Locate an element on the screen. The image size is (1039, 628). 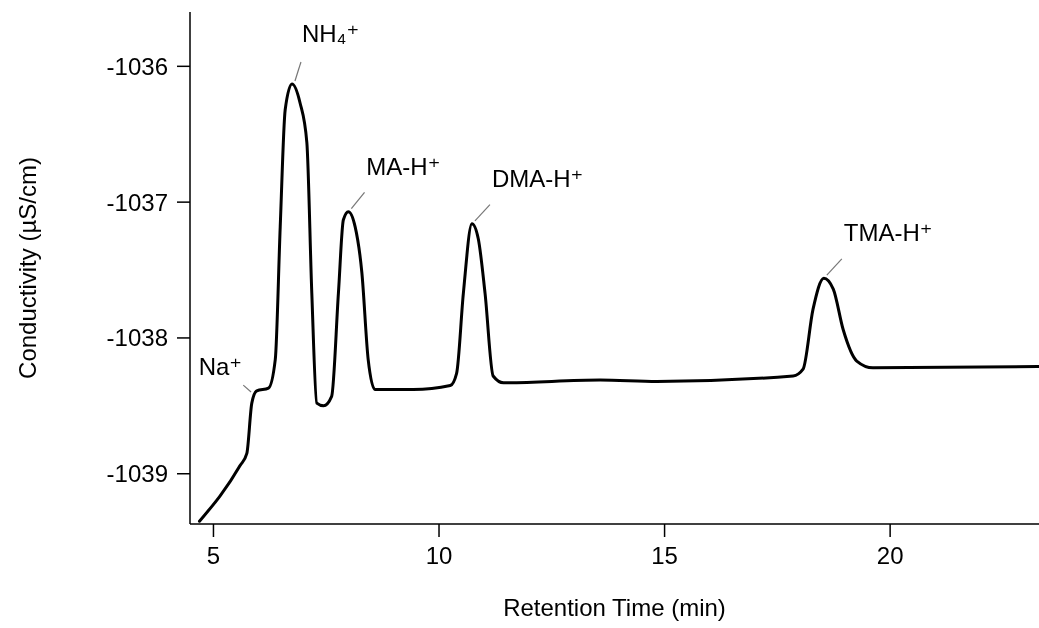
y-axis-title: Conductivity (µS/cm) is located at coordinates (27, 268).